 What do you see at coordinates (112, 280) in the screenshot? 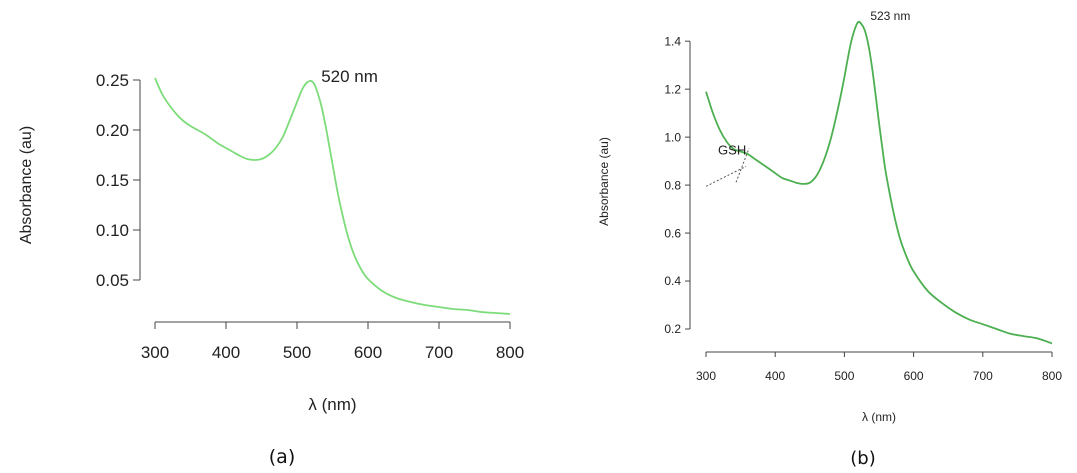
I see `y-tick-label: 0.05` at bounding box center [112, 280].